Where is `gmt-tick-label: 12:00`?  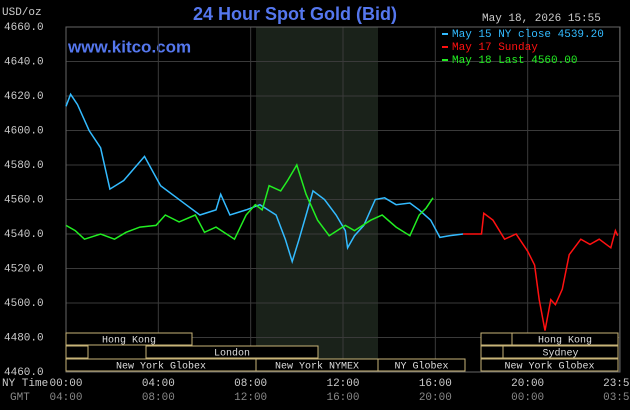 gmt-tick-label: 12:00 is located at coordinates (250, 398).